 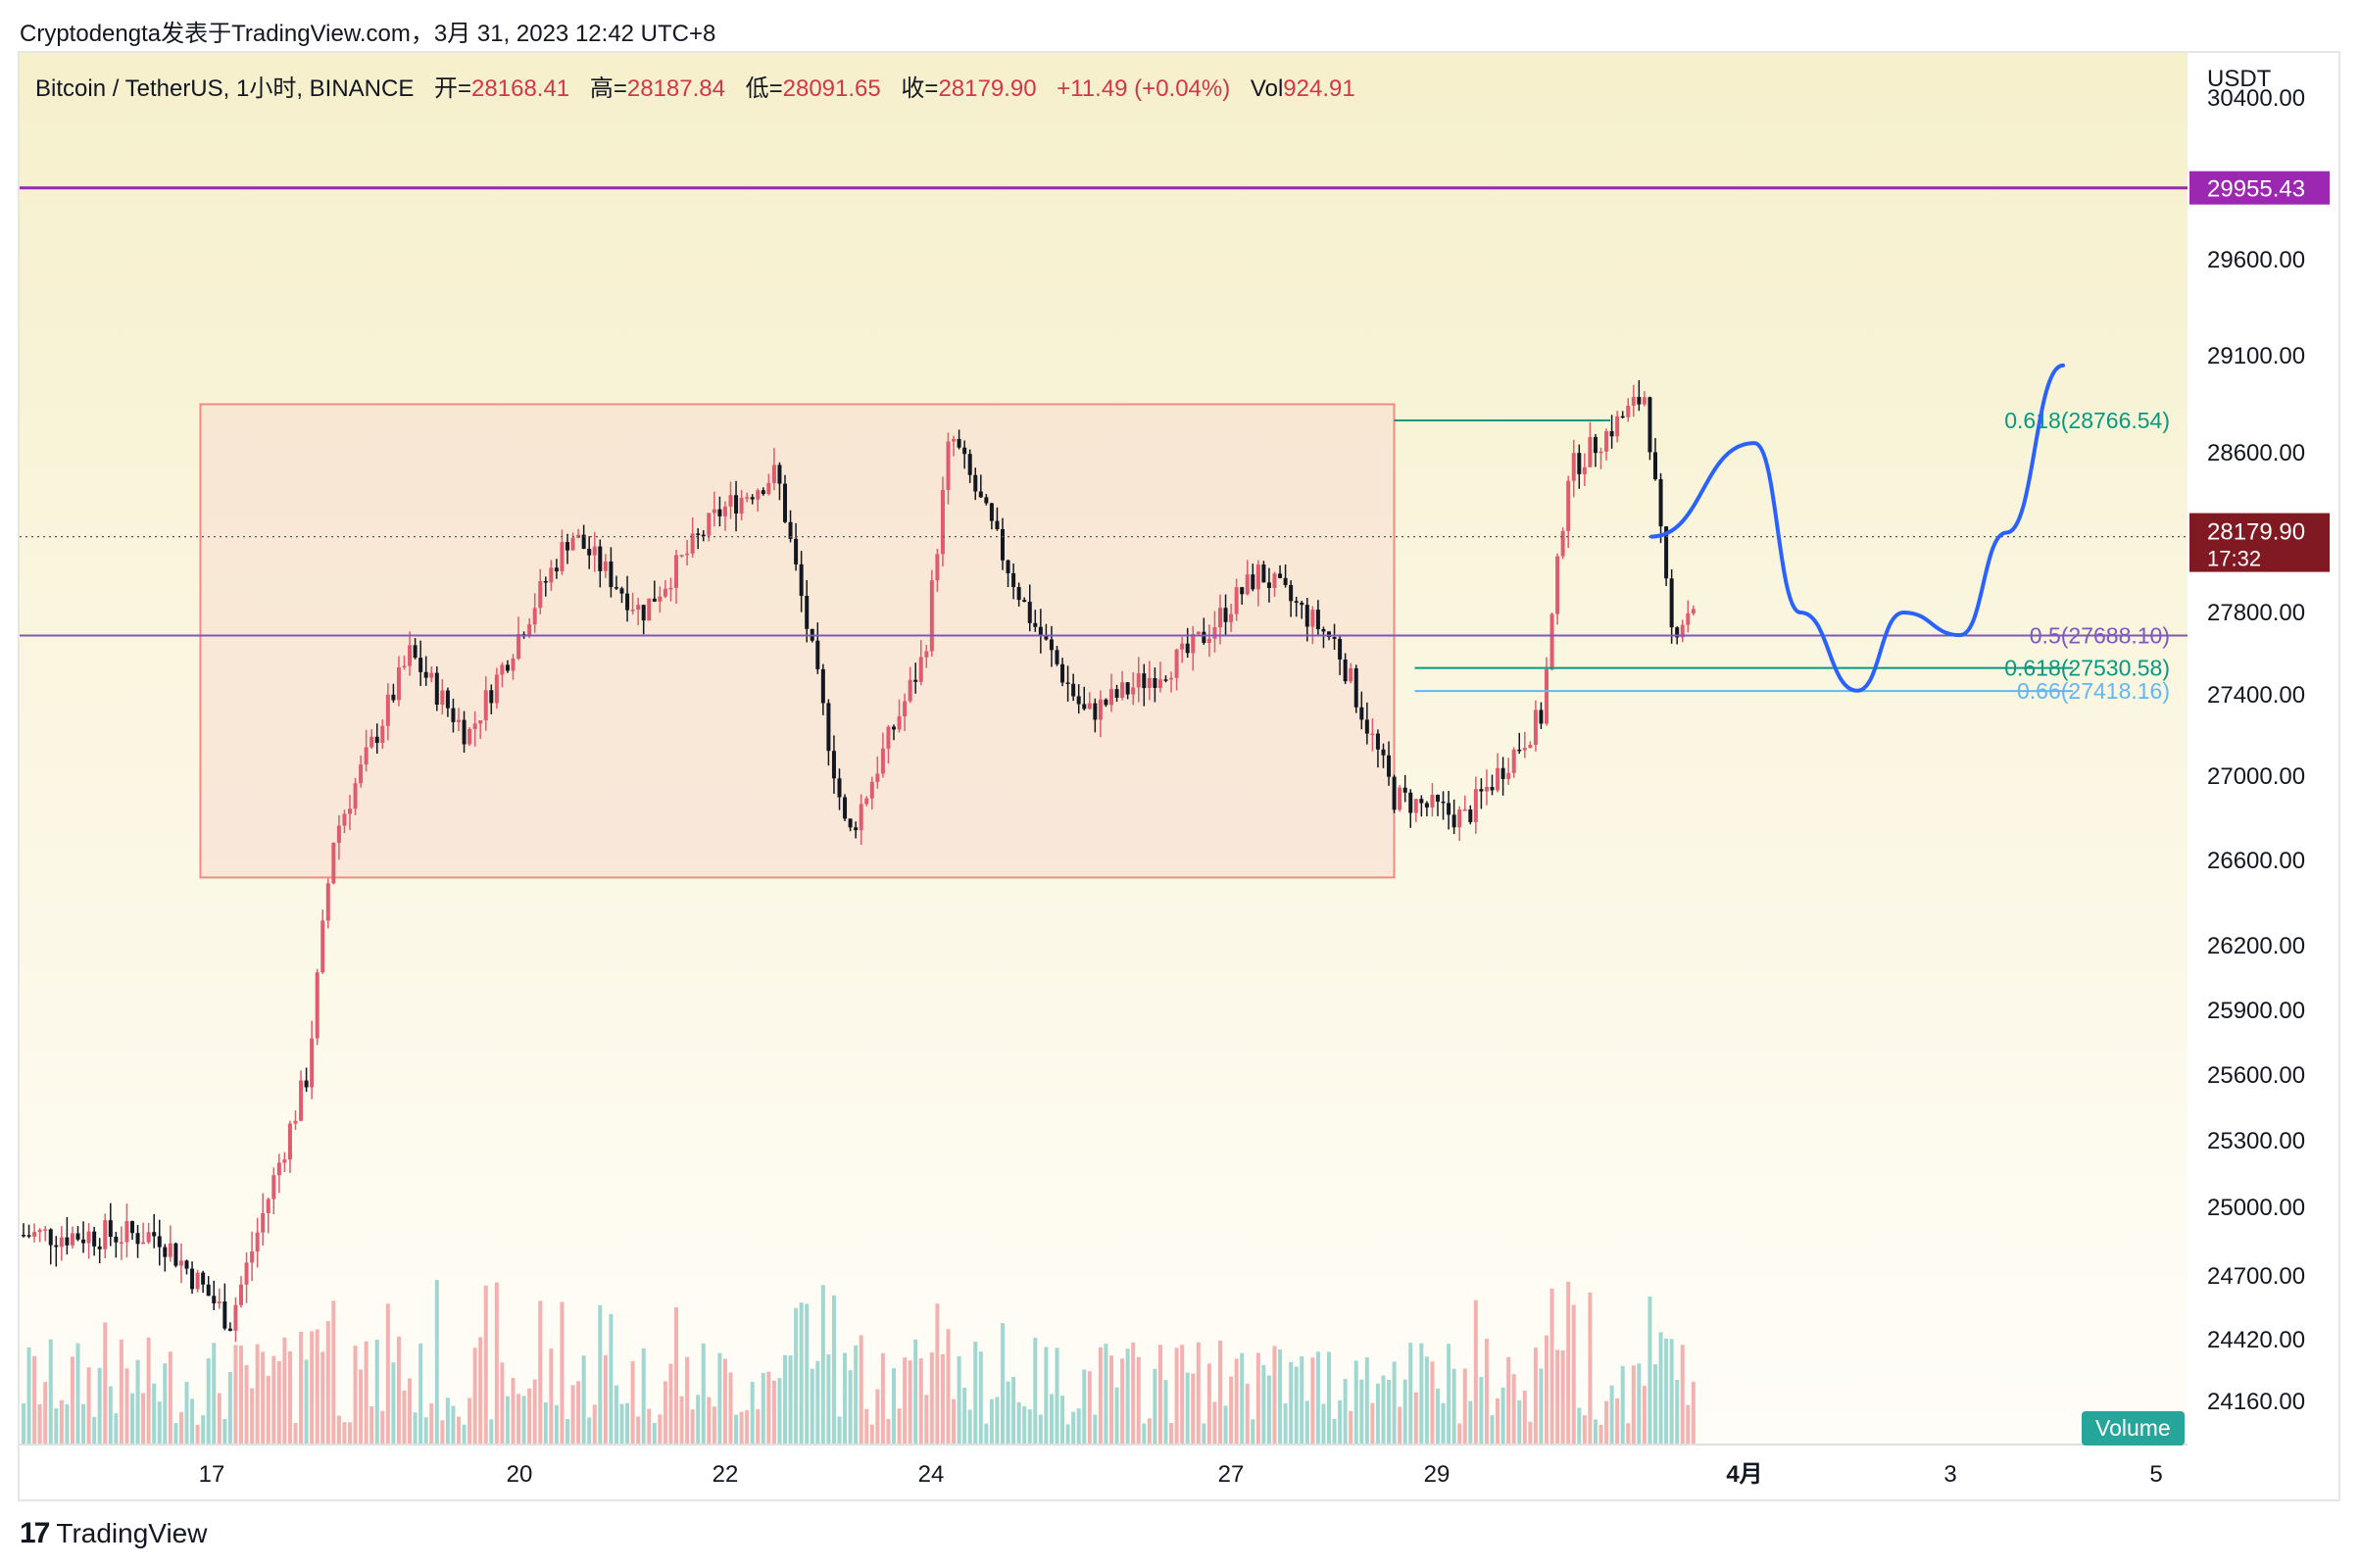 What do you see at coordinates (225, 88) in the screenshot?
I see `symbol-name: Bitcoin / TetherUS, 1小时, BINANCE` at bounding box center [225, 88].